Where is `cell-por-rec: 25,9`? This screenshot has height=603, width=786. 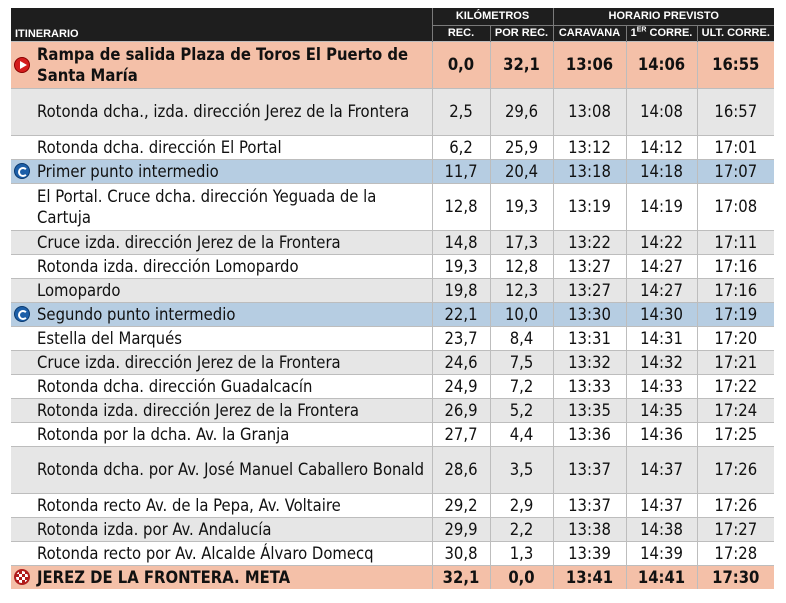
cell-por-rec: 25,9 is located at coordinates (521, 146).